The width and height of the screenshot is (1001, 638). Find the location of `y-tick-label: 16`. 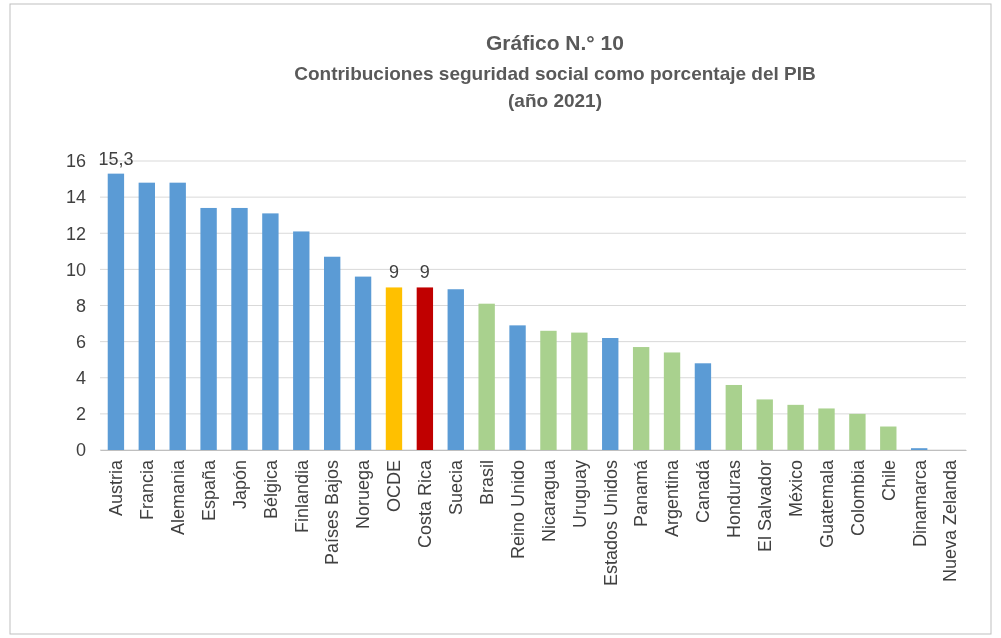

y-tick-label: 16 is located at coordinates (75, 161).